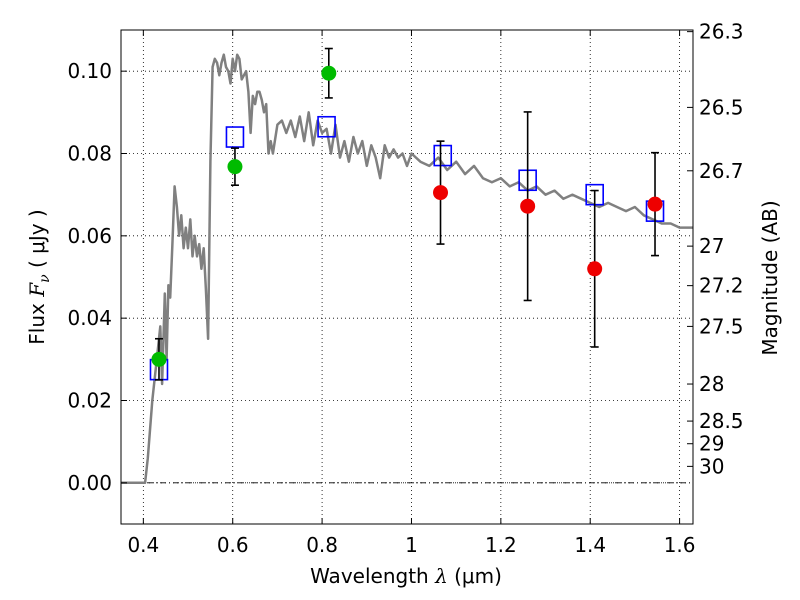 This screenshot has width=800, height=600. Describe the element at coordinates (721, 286) in the screenshot. I see `y2-tick-label: 27.2` at that location.